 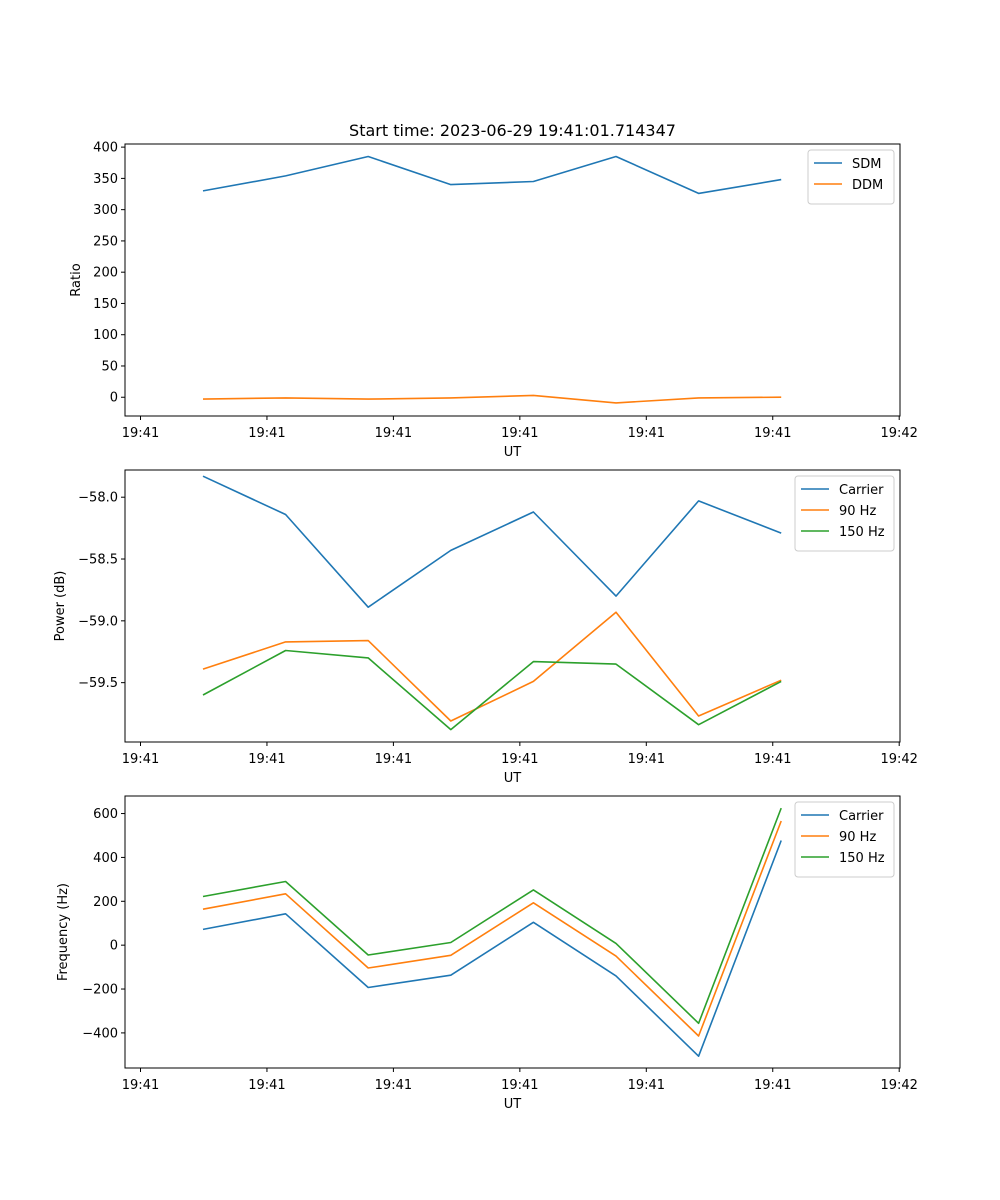 I want to click on y-tick-label: 350, so click(x=105, y=179).